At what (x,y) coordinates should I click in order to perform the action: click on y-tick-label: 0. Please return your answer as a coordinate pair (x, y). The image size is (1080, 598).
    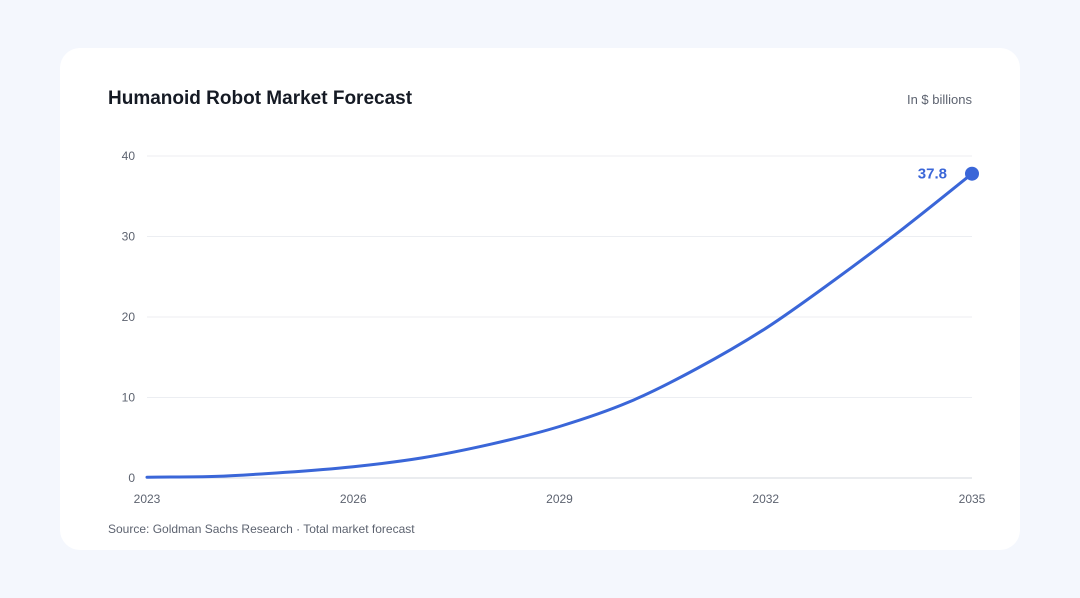
    Looking at the image, I should click on (131, 478).